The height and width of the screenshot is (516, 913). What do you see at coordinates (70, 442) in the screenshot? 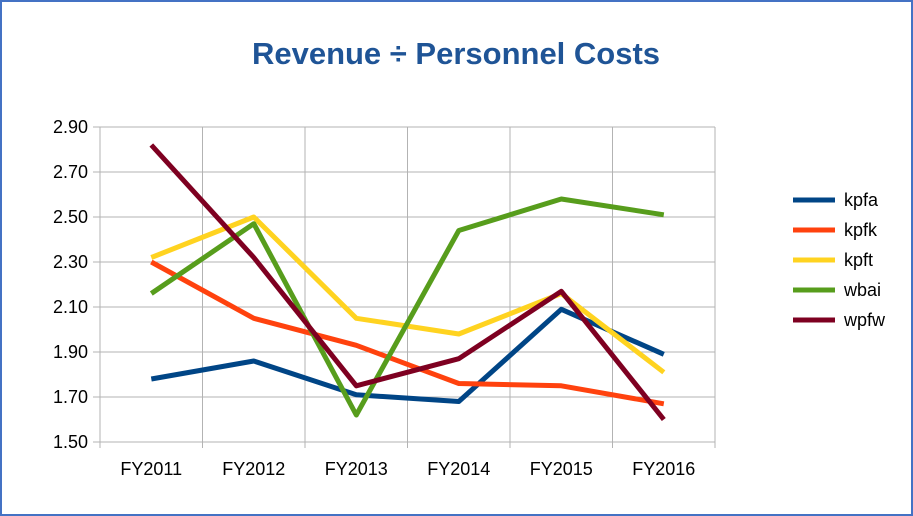
I see `y-tick-label: 1.50` at bounding box center [70, 442].